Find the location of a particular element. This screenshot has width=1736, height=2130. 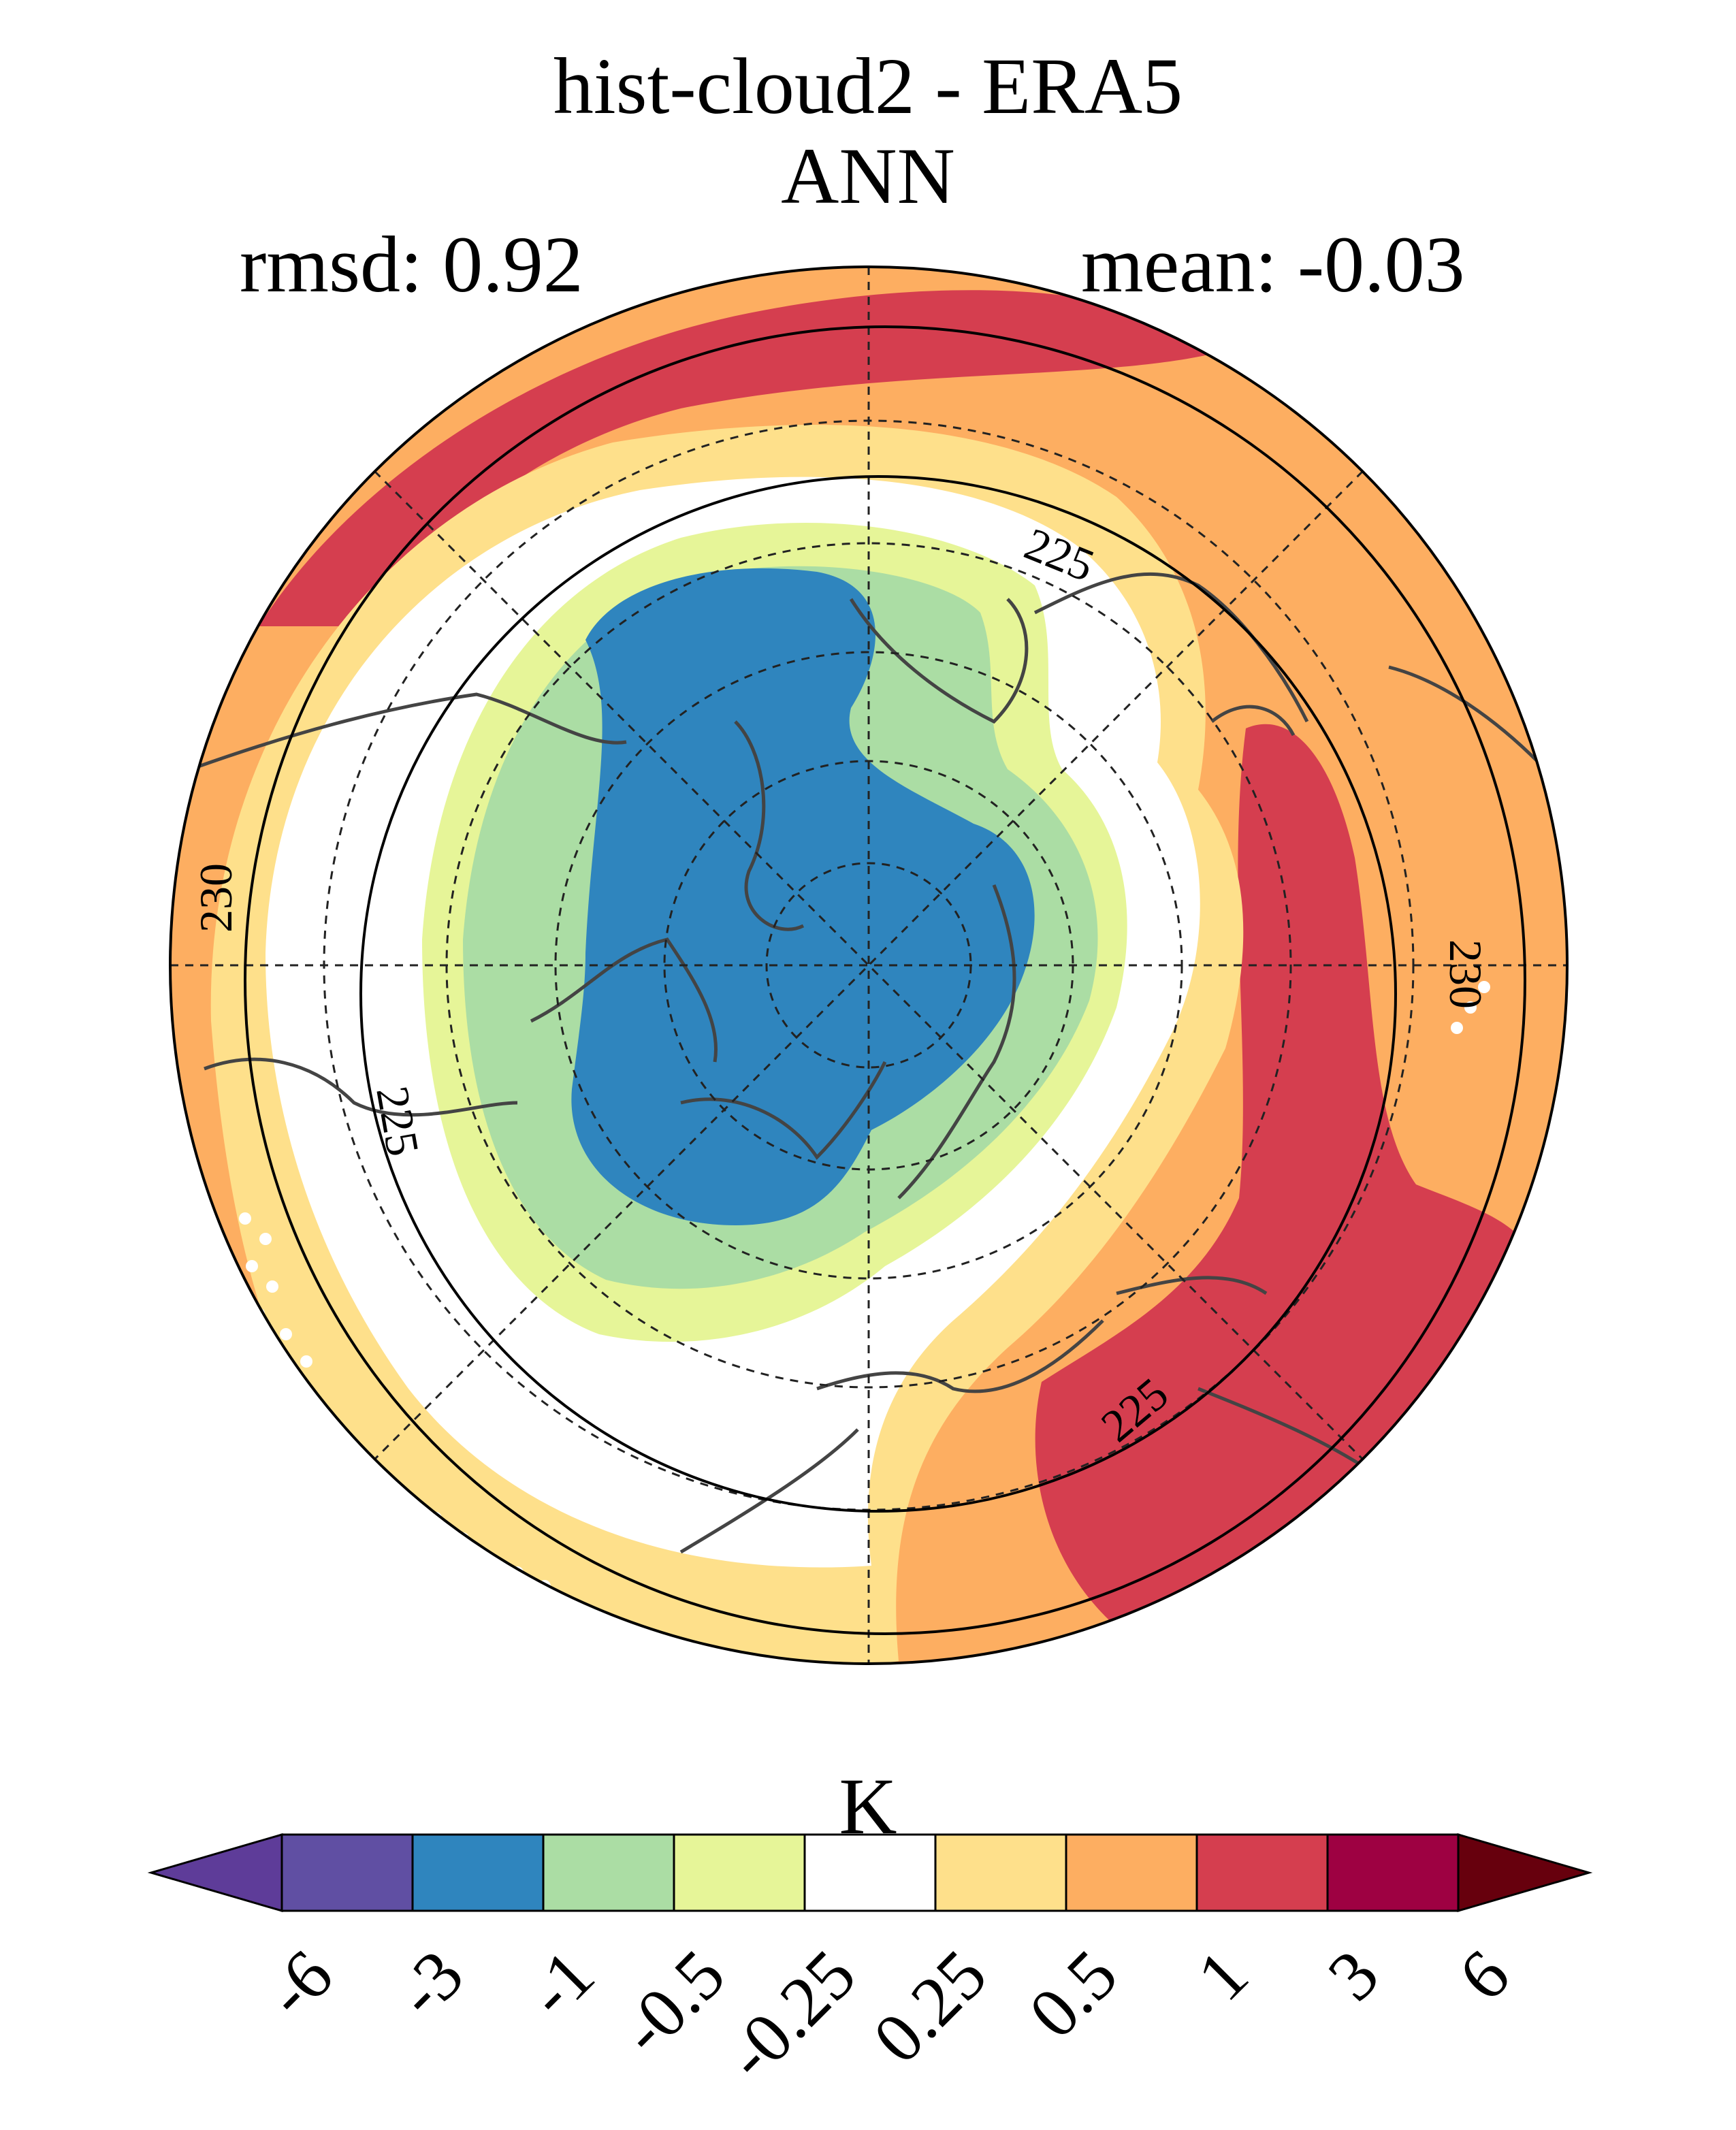

contour-label-230-left: 230 is located at coordinates (216, 898).